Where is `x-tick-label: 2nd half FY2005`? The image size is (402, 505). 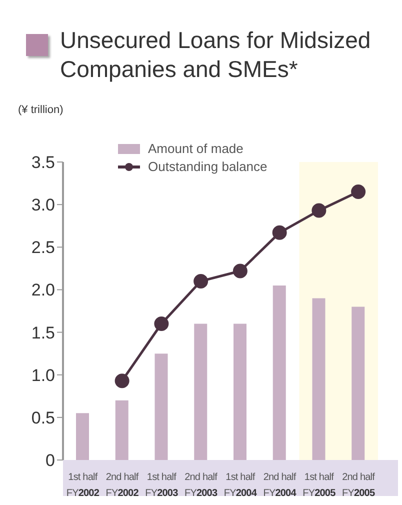
x-tick-label: 2nd half FY2005 is located at coordinates (359, 485).